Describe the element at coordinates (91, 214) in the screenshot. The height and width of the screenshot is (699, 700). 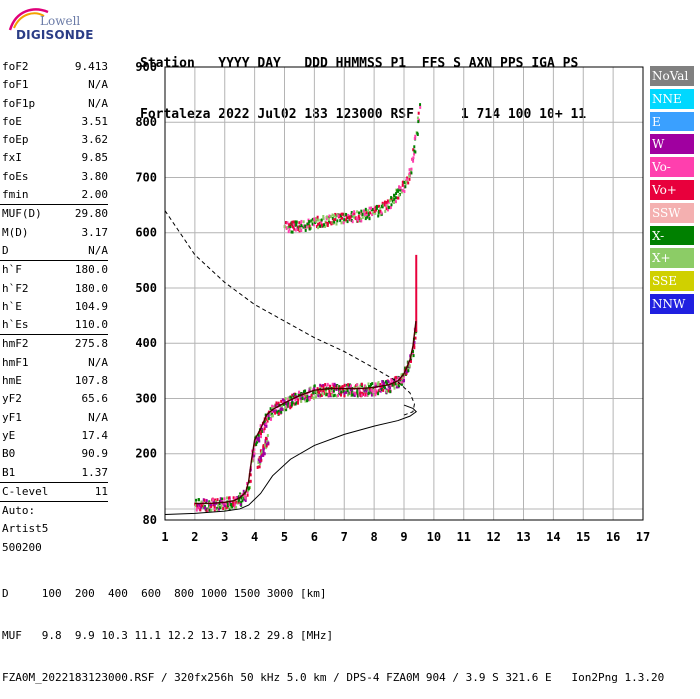
I see `param-value: 29.80` at that location.